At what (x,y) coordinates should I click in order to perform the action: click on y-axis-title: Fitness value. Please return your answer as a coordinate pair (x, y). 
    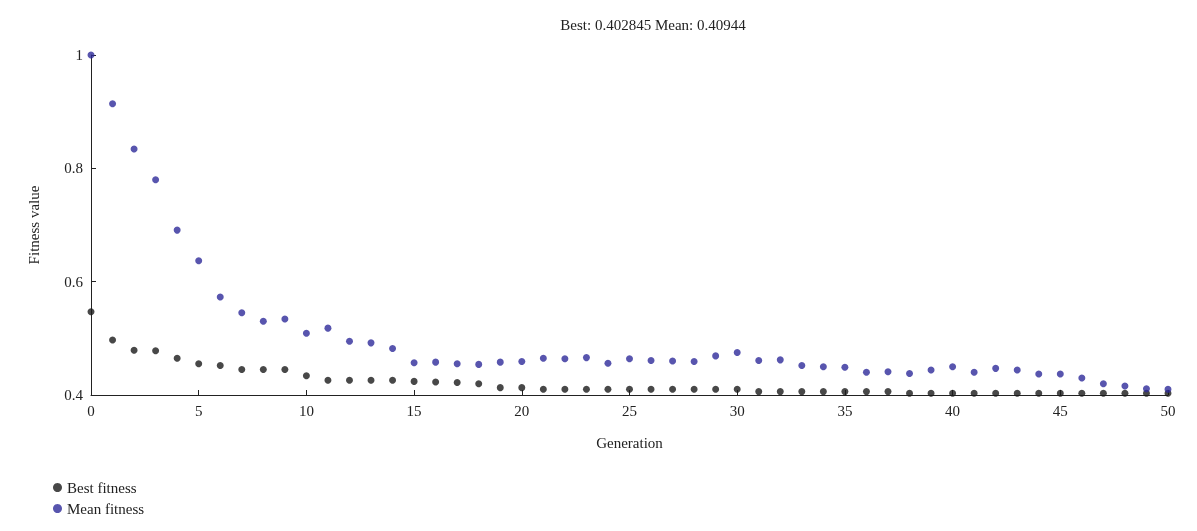
    Looking at the image, I should click on (33, 225).